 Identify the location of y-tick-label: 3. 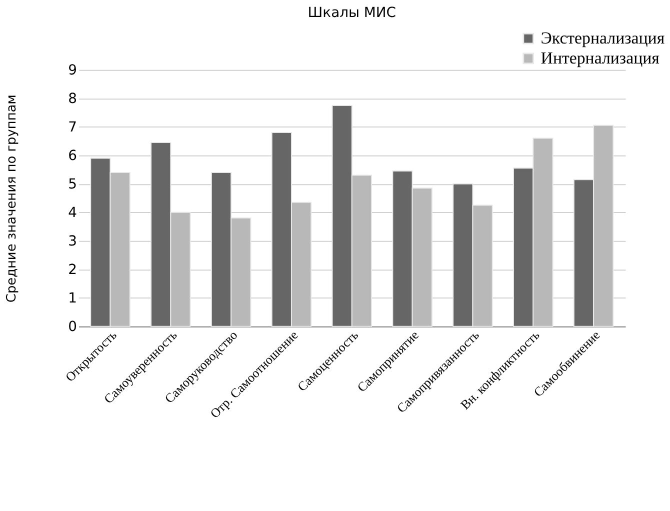
(73, 241).